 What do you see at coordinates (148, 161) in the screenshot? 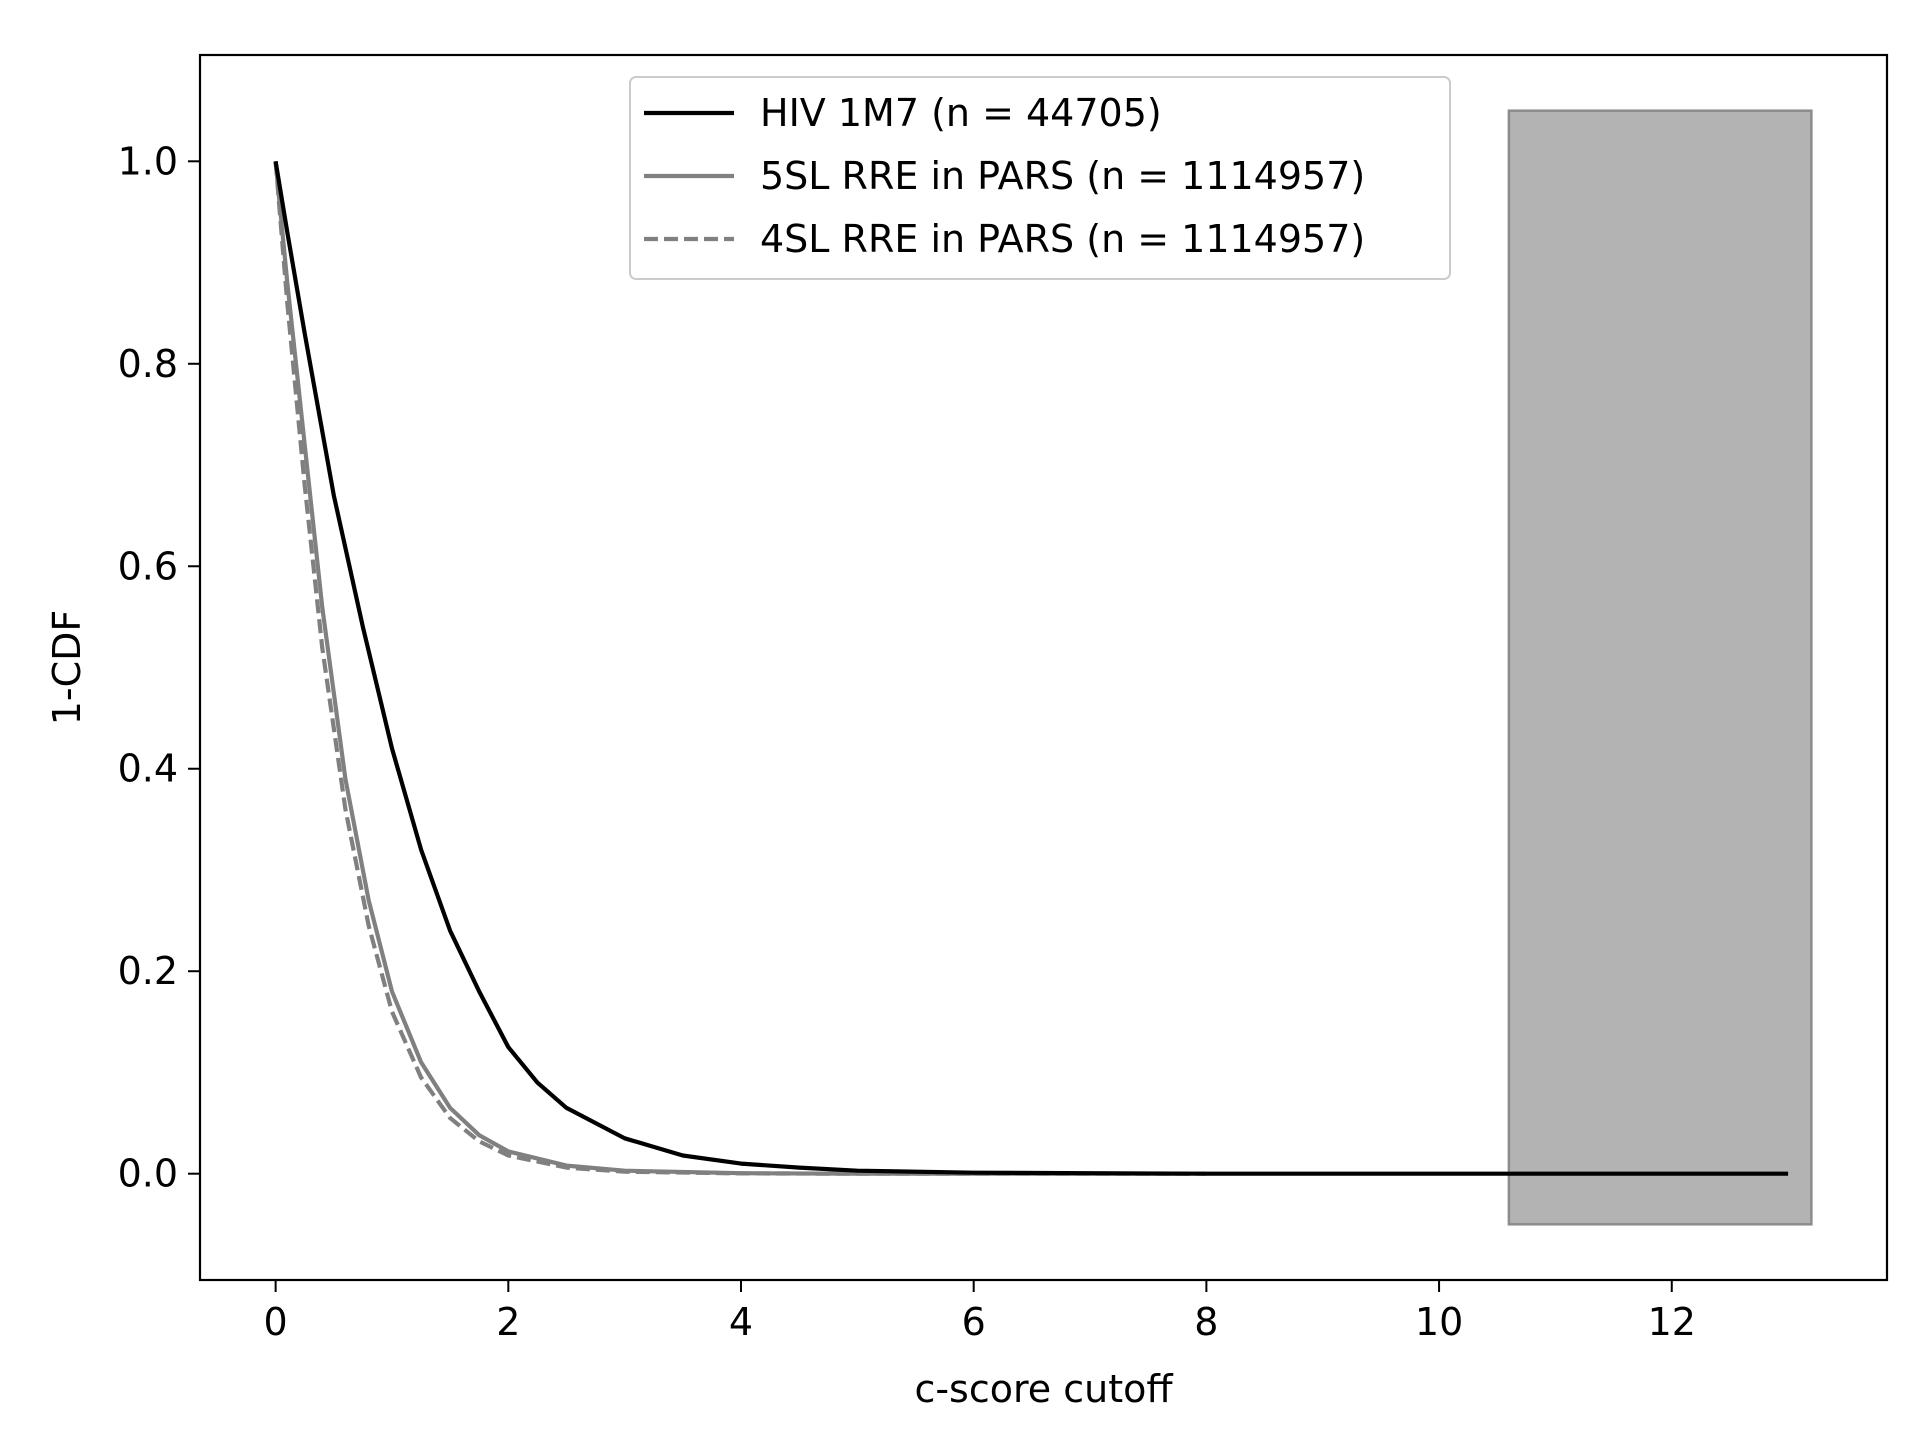
I see `y-tick-label: 1.0` at bounding box center [148, 161].